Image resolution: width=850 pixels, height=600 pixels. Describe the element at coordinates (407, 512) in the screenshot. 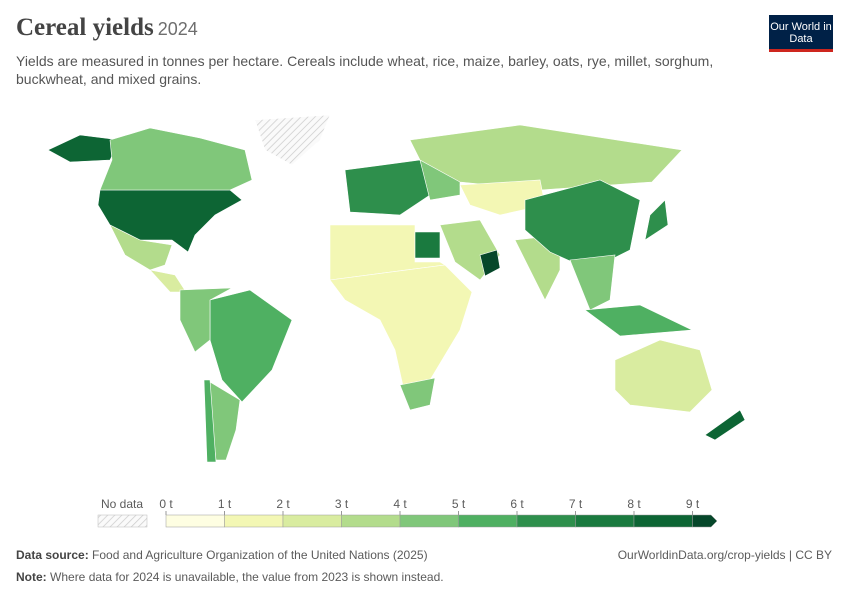

I see `legend: No data 0 t 1 t 2 t 3 t 4 t 5 t 6 t 7 t 8 t 9 t` at that location.